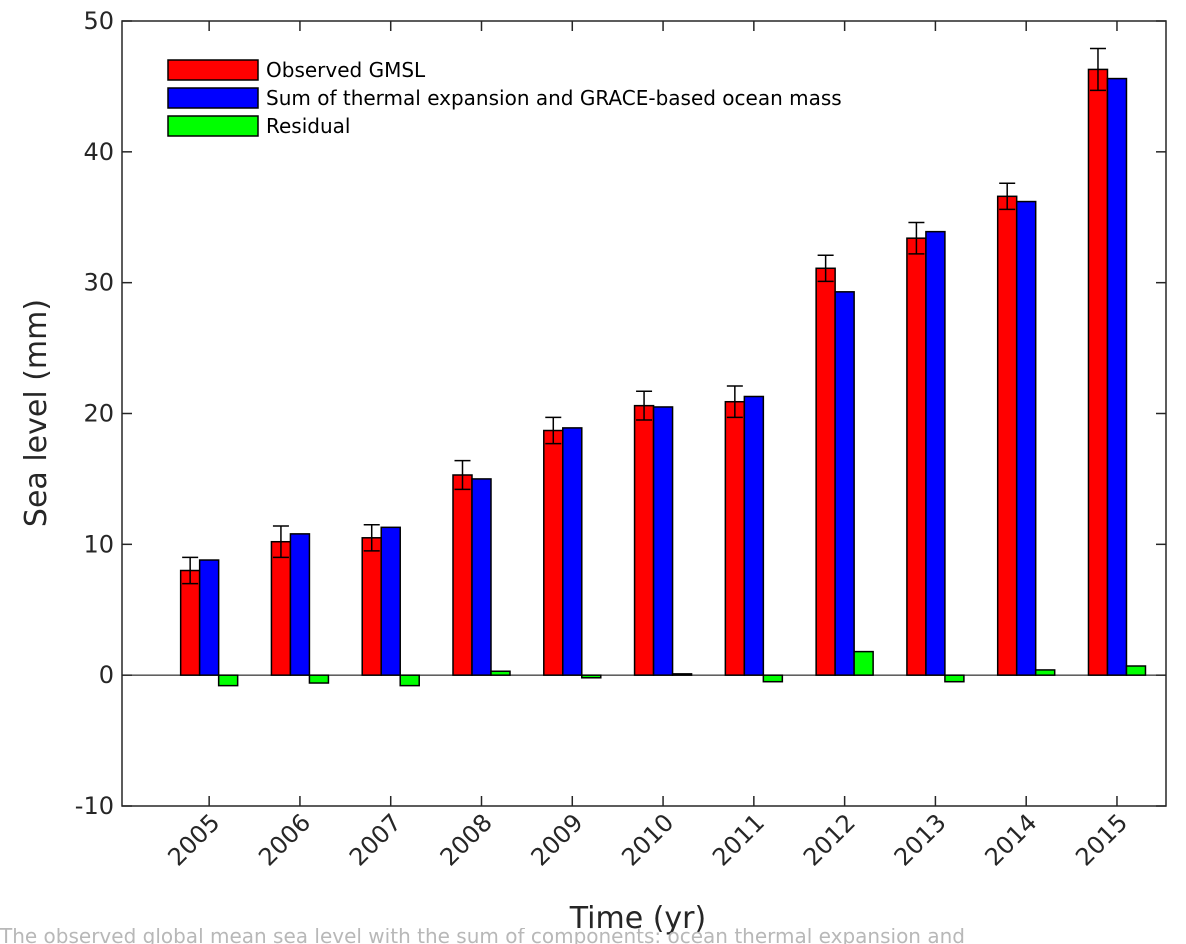 The height and width of the screenshot is (944, 1186). What do you see at coordinates (308, 126) in the screenshot?
I see `legend-label-2: Residual` at bounding box center [308, 126].